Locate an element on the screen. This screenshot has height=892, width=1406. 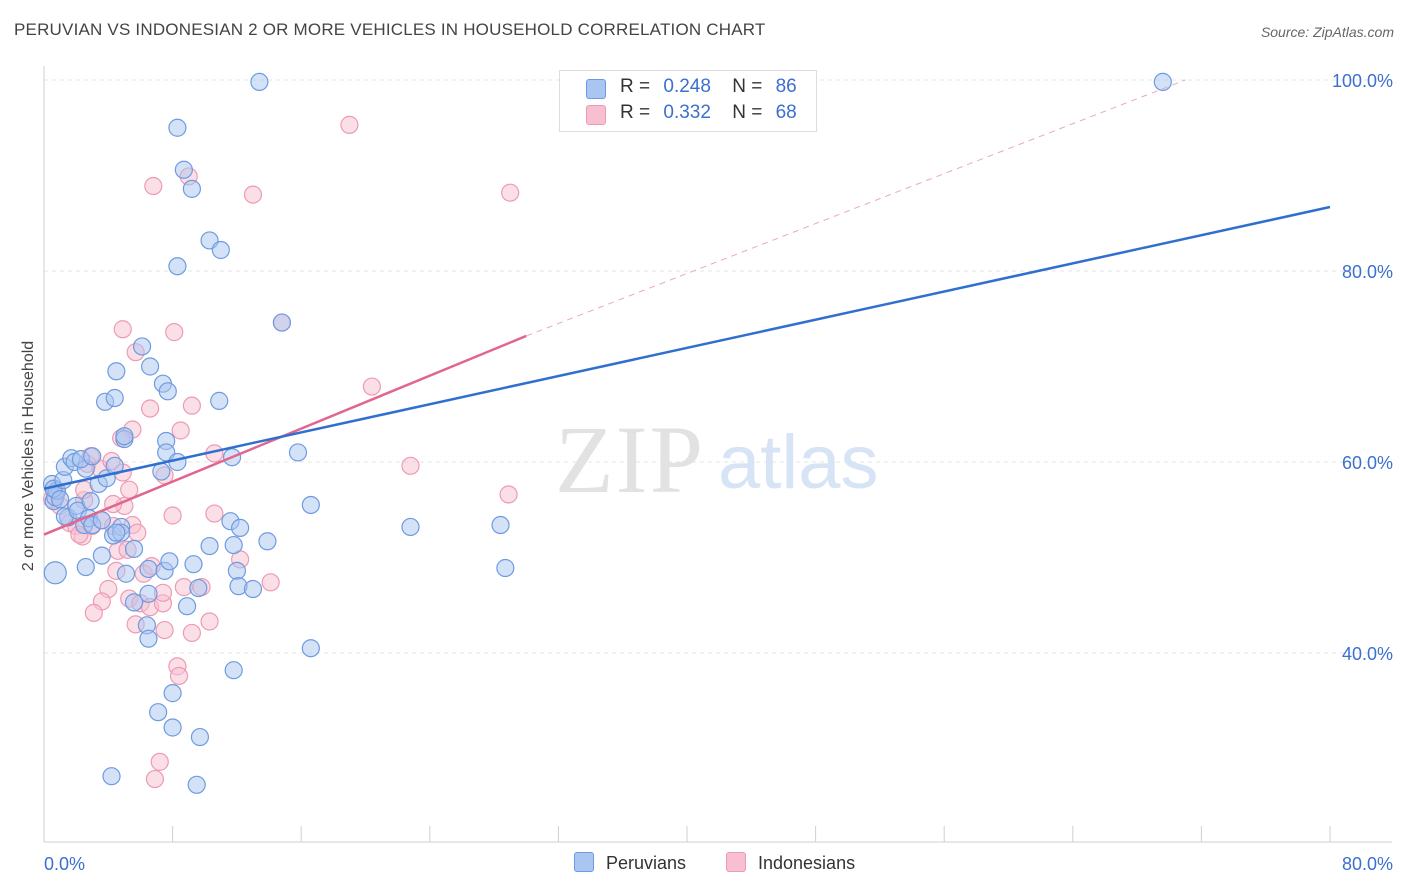
y-axis-label: 2 or more Vehicles in Household is located at coordinates (28, 456).